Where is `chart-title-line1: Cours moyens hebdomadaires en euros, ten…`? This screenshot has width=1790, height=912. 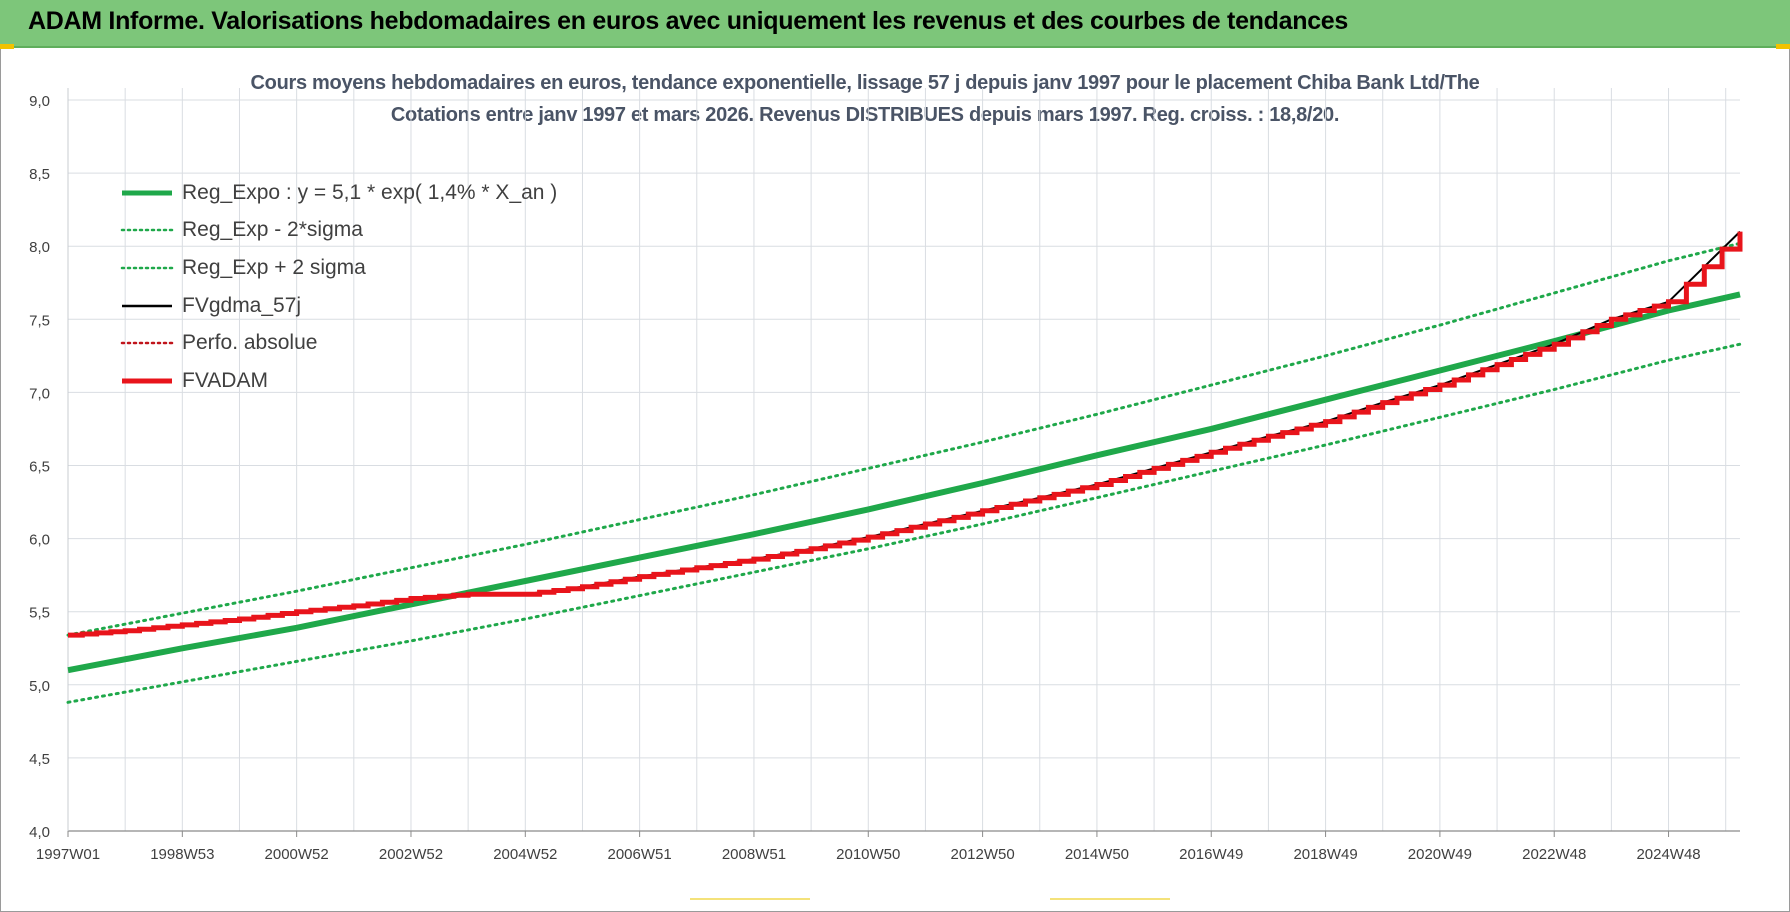
chart-title-line1: Cours moyens hebdomadaires en euros, ten… is located at coordinates (865, 83).